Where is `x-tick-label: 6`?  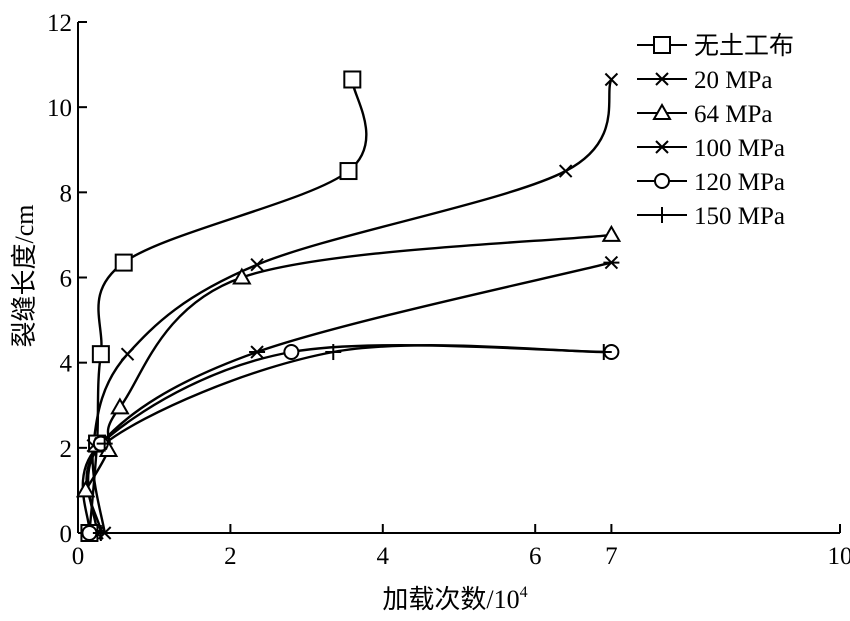 x-tick-label: 6 is located at coordinates (535, 556).